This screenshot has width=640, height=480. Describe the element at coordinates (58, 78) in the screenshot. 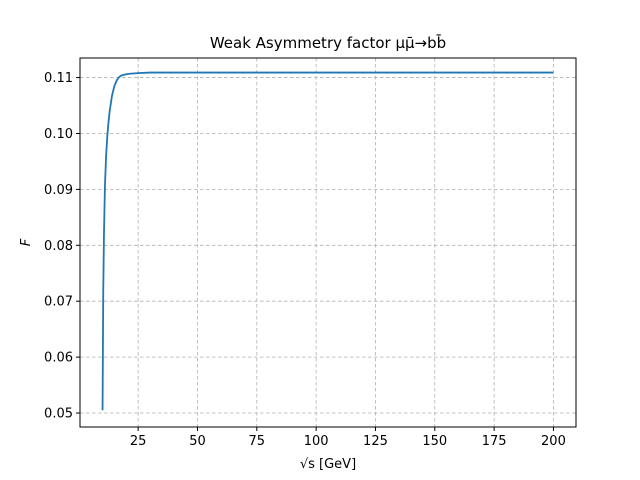

I see `y-tick-label: 0.11` at that location.